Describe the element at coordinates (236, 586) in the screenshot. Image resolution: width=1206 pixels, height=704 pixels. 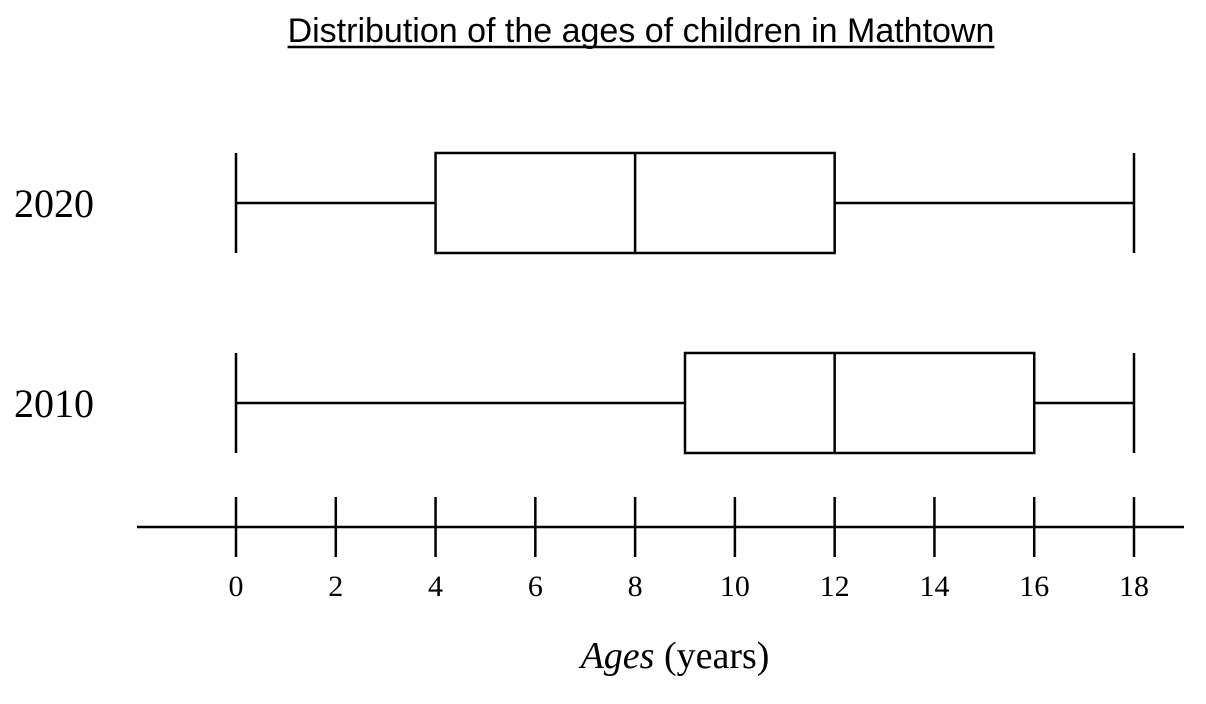
I see `x-tick-label: 0` at that location.